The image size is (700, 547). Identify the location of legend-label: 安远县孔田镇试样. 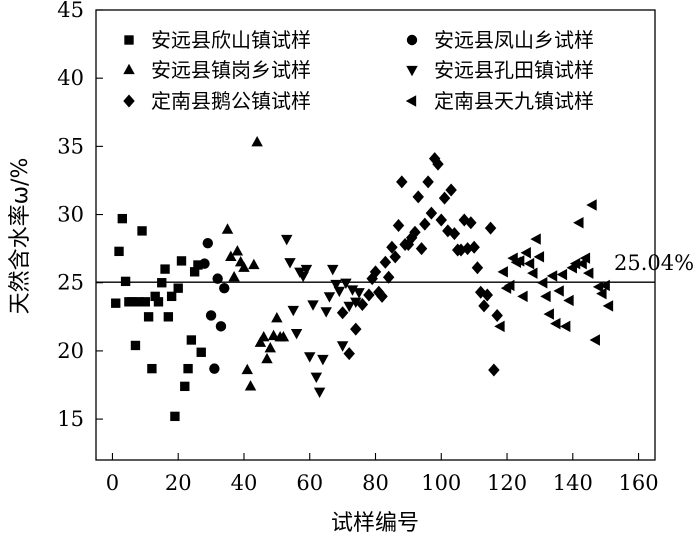
(514, 70).